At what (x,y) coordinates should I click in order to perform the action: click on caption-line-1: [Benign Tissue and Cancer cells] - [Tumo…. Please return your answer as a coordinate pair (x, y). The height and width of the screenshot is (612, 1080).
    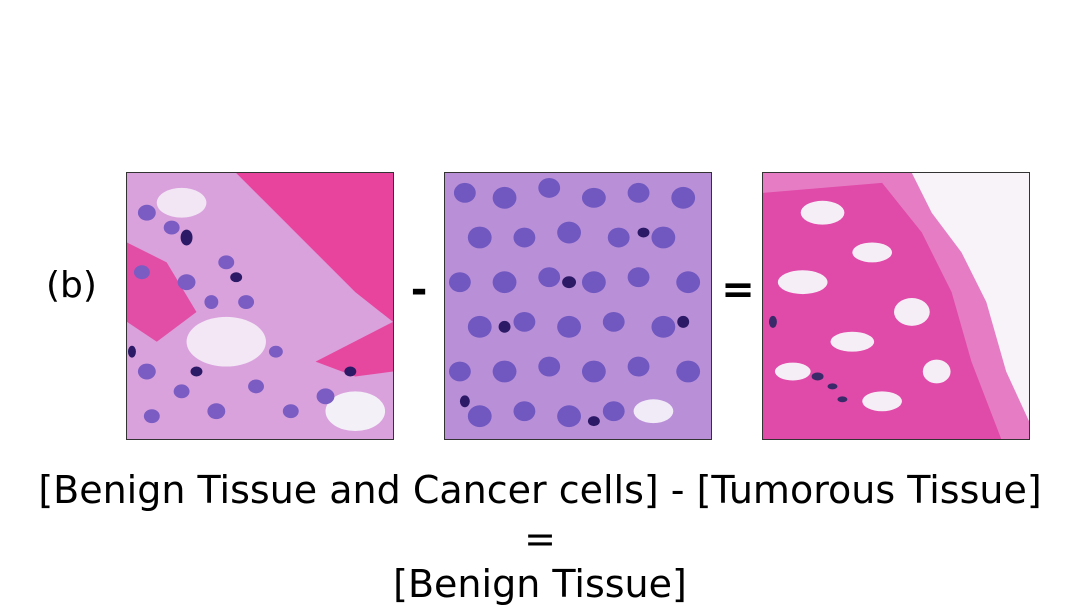
    Looking at the image, I should click on (540, 490).